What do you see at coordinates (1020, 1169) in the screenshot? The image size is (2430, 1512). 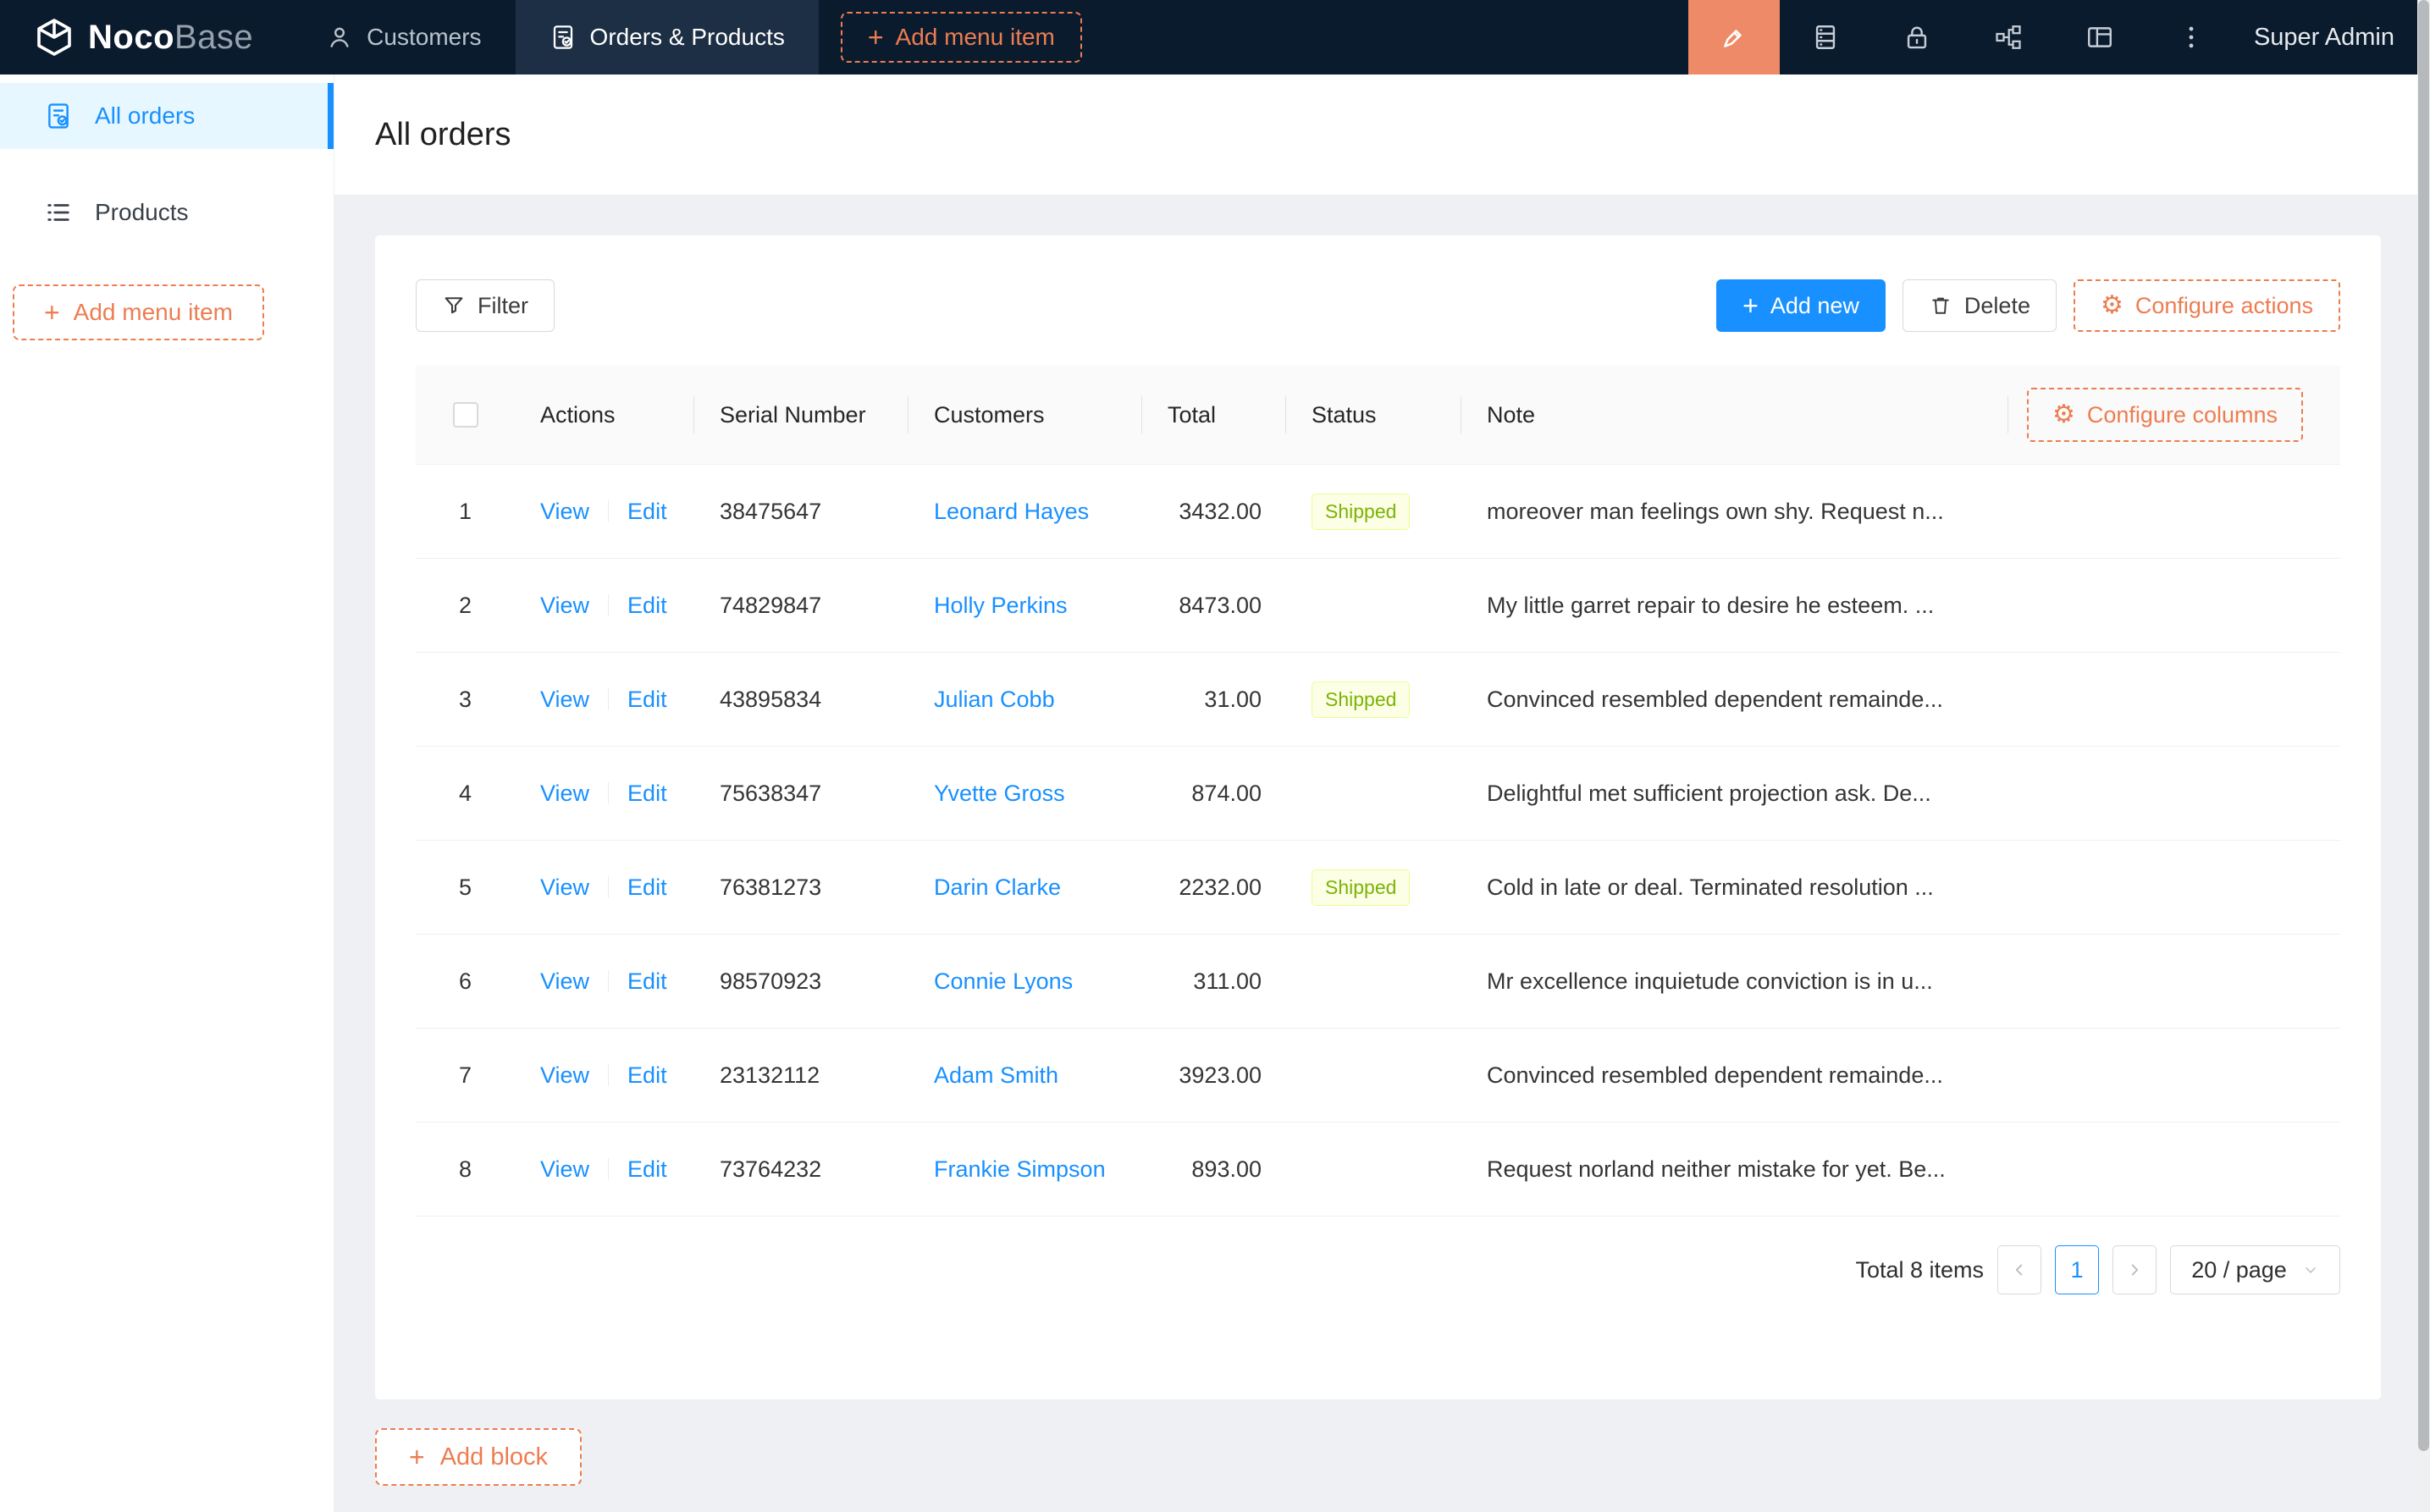 I see `customer-link: Frankie Simpson` at bounding box center [1020, 1169].